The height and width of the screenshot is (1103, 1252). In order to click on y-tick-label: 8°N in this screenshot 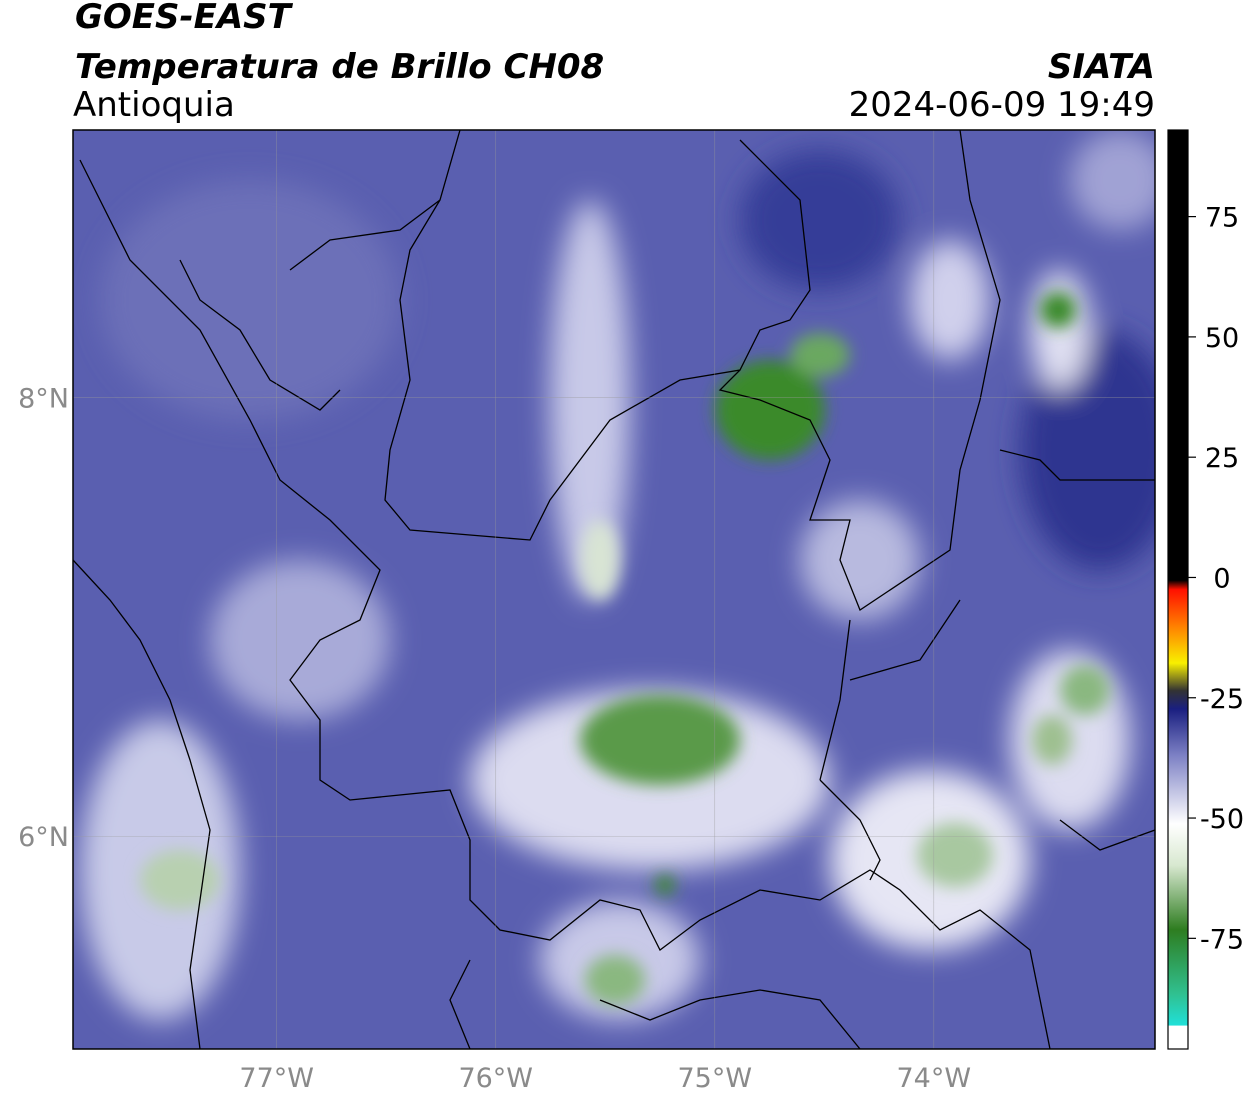, I will do `click(43, 399)`.